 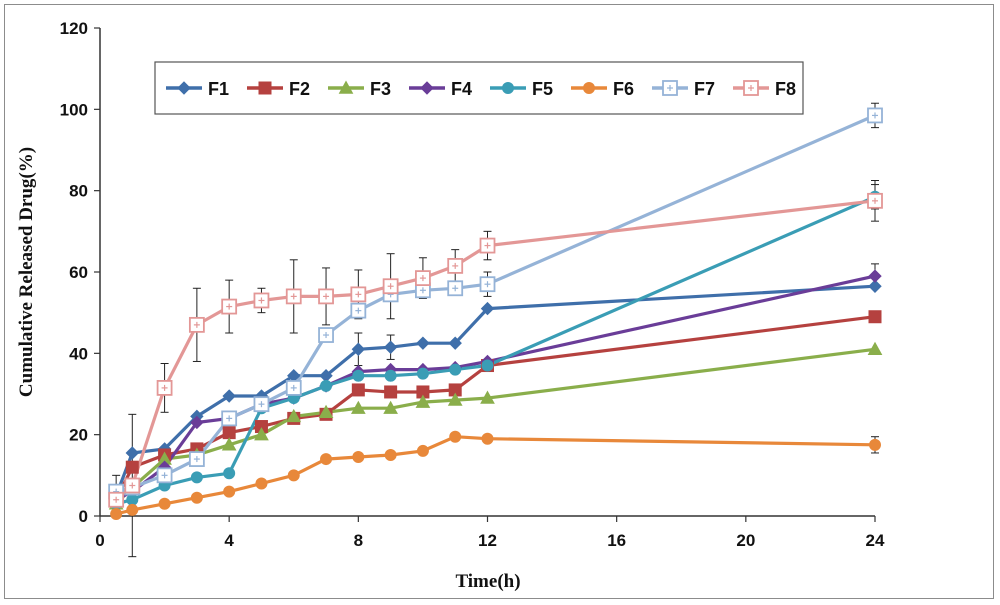 What do you see at coordinates (751, 88) in the screenshot?
I see `legend-marker-f8` at bounding box center [751, 88].